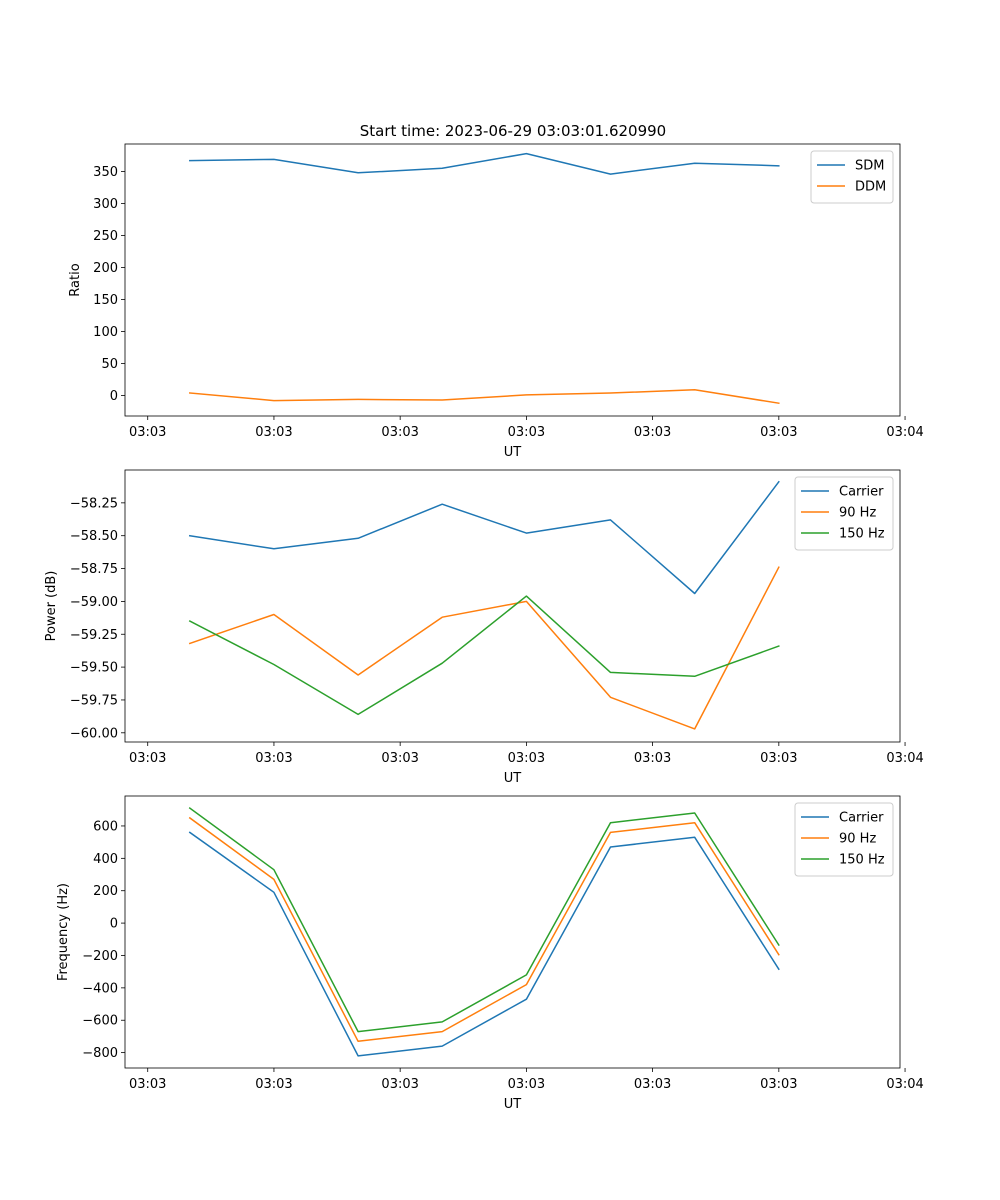 The height and width of the screenshot is (1200, 1000). What do you see at coordinates (870, 187) in the screenshot?
I see `legend-label: DDM` at bounding box center [870, 187].